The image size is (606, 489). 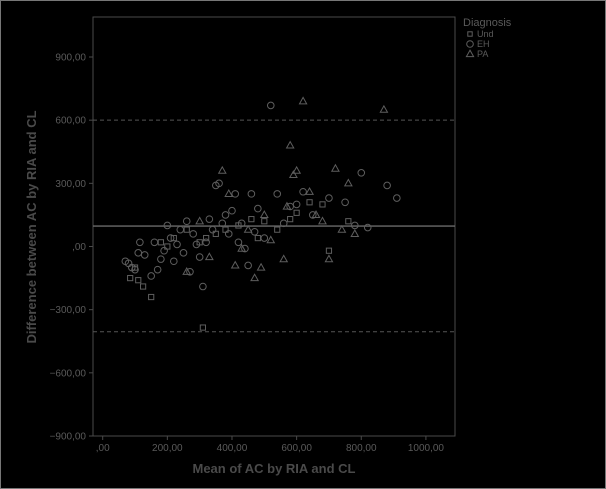 What do you see at coordinates (68, 437) in the screenshot?
I see `y-tick-label: −900,00` at bounding box center [68, 437].